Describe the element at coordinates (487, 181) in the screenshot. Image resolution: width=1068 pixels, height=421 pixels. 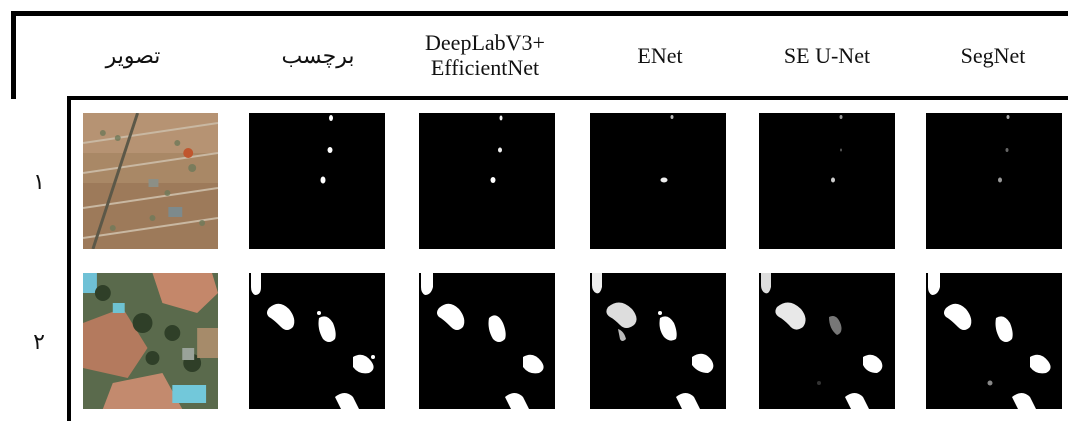
I see `row1-deeplab-mask` at that location.